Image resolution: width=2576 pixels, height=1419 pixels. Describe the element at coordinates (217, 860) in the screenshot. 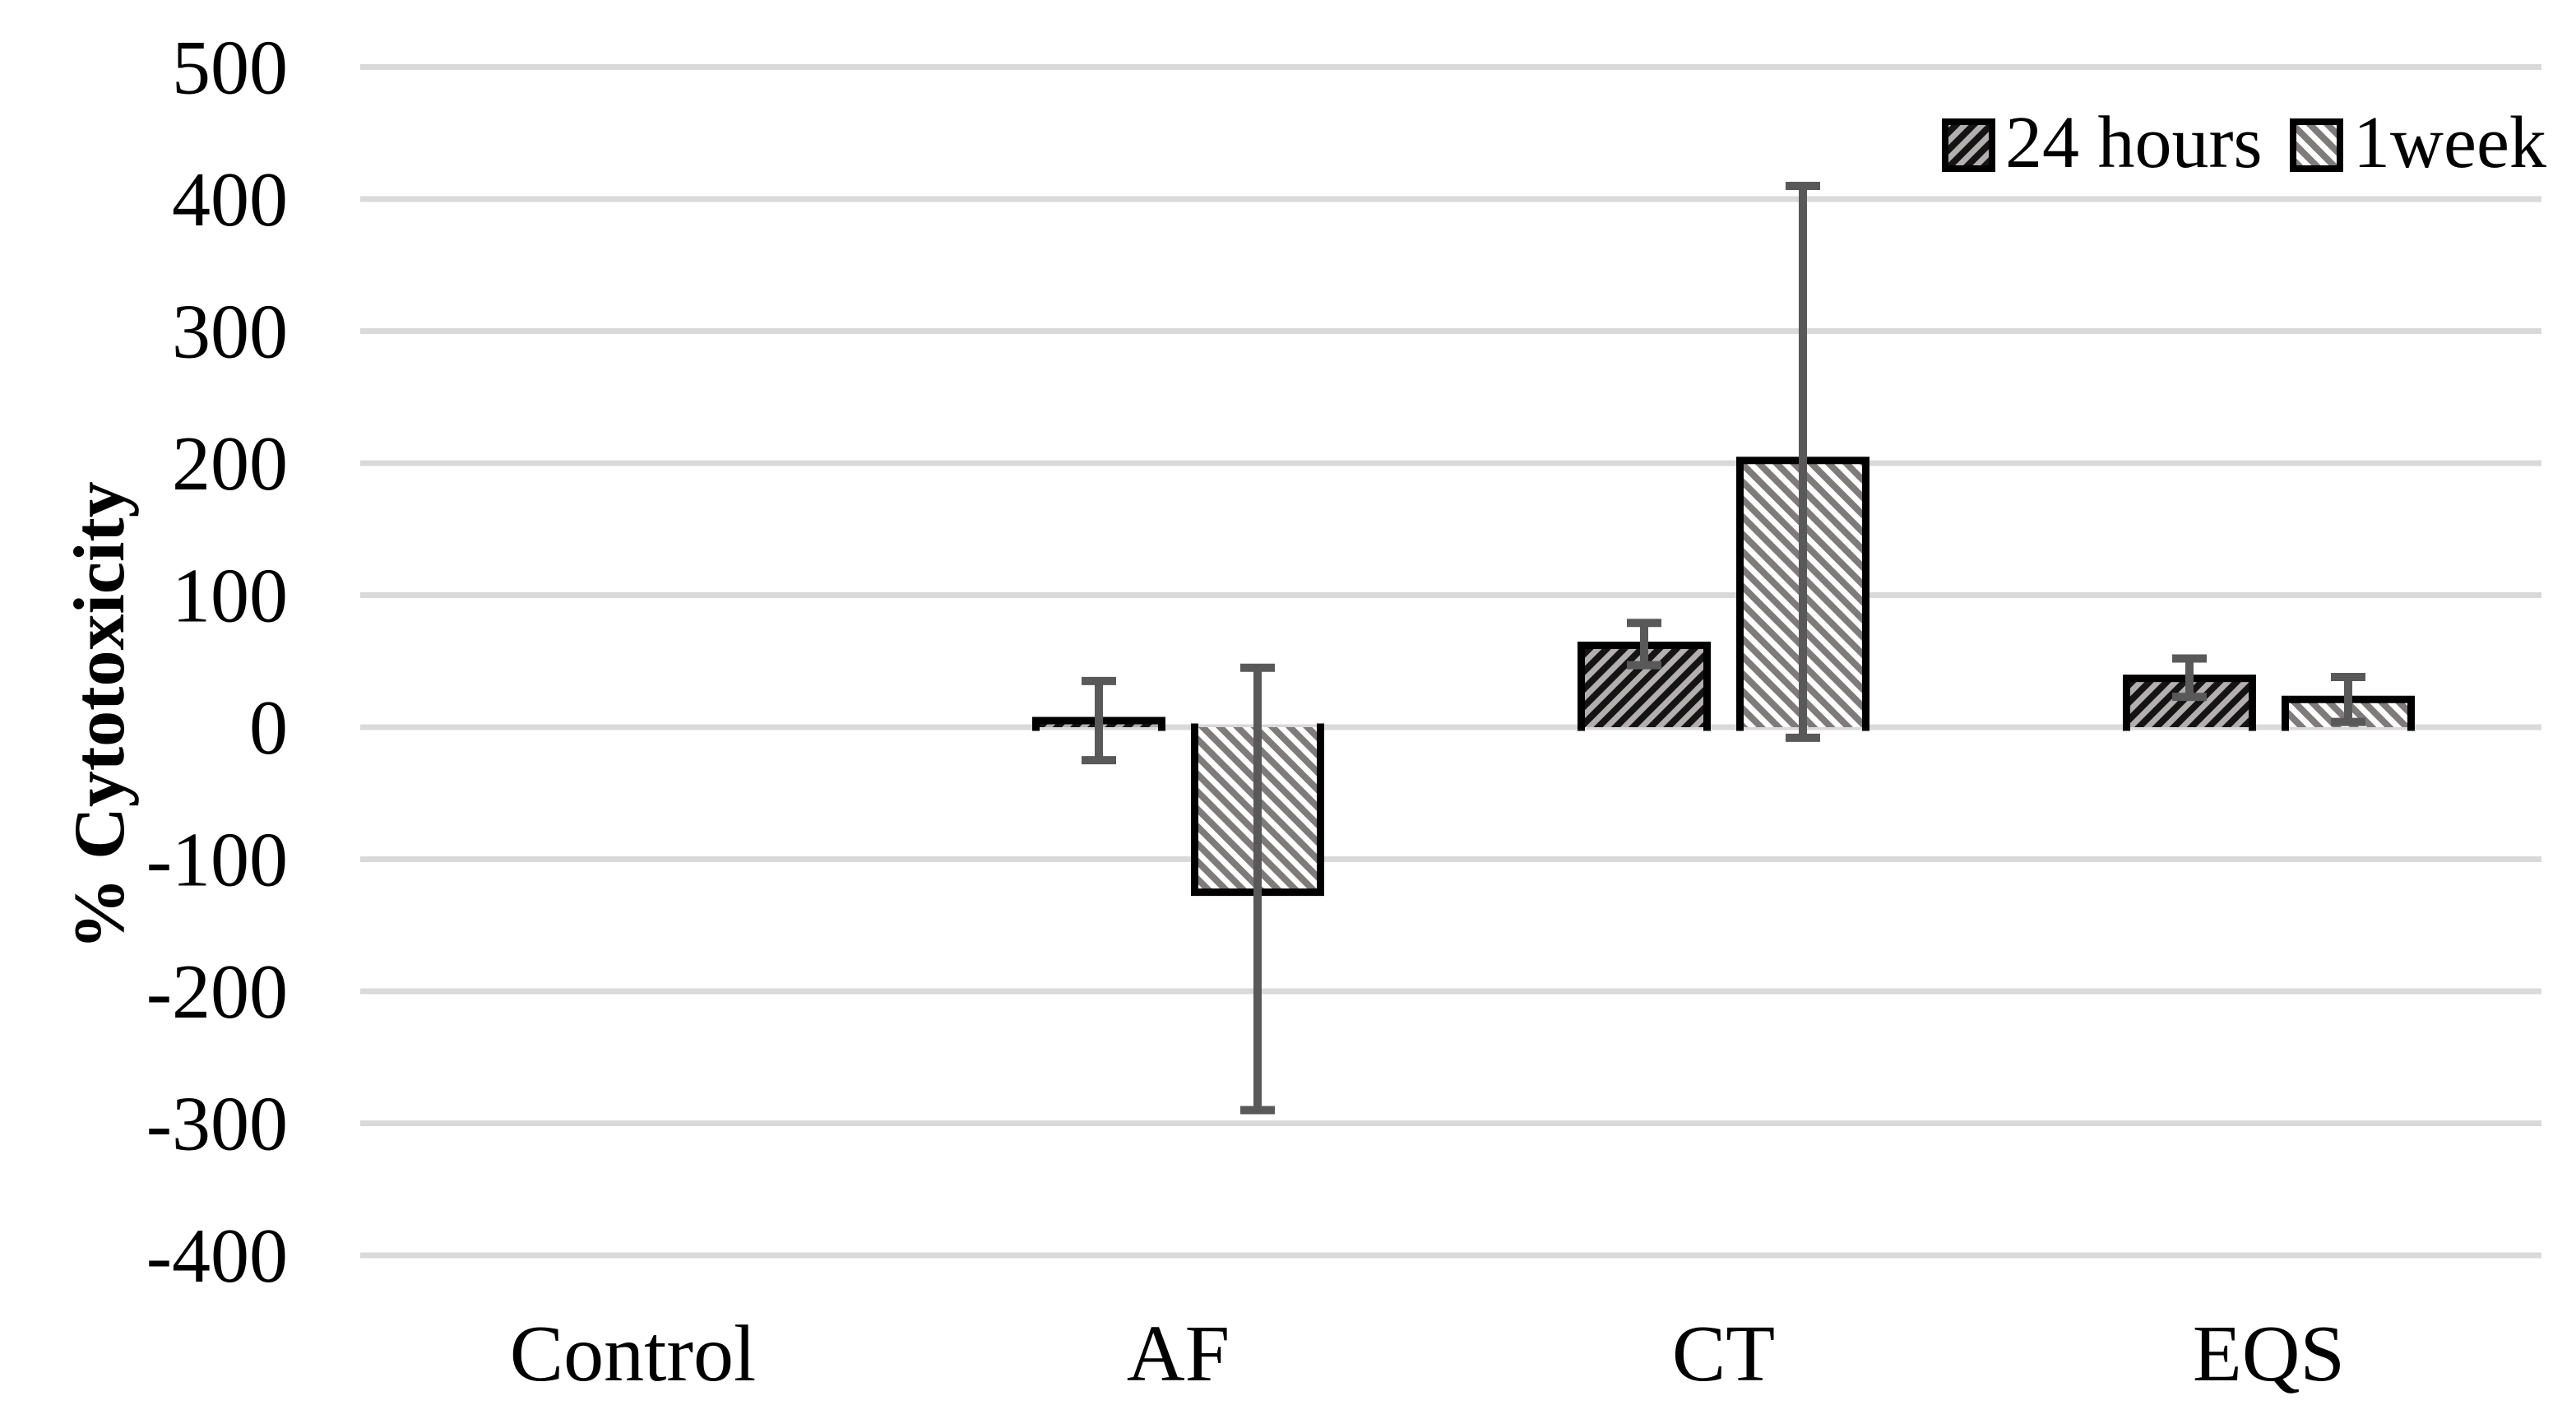

I see `y-tick-label--100: -100` at that location.